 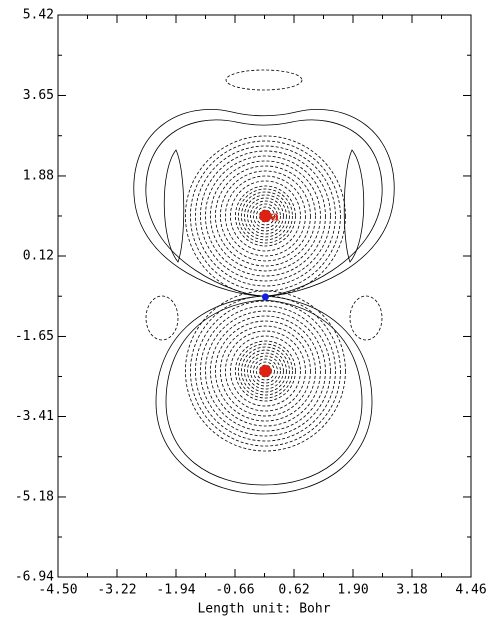 I want to click on x-tick-label: -0.66, so click(x=234, y=590).